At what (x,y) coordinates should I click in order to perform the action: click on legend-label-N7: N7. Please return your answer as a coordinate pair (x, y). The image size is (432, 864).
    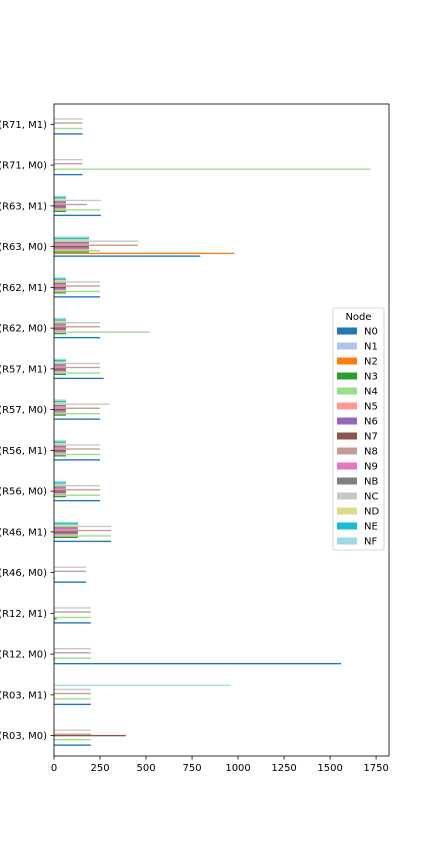
    Looking at the image, I should click on (371, 437).